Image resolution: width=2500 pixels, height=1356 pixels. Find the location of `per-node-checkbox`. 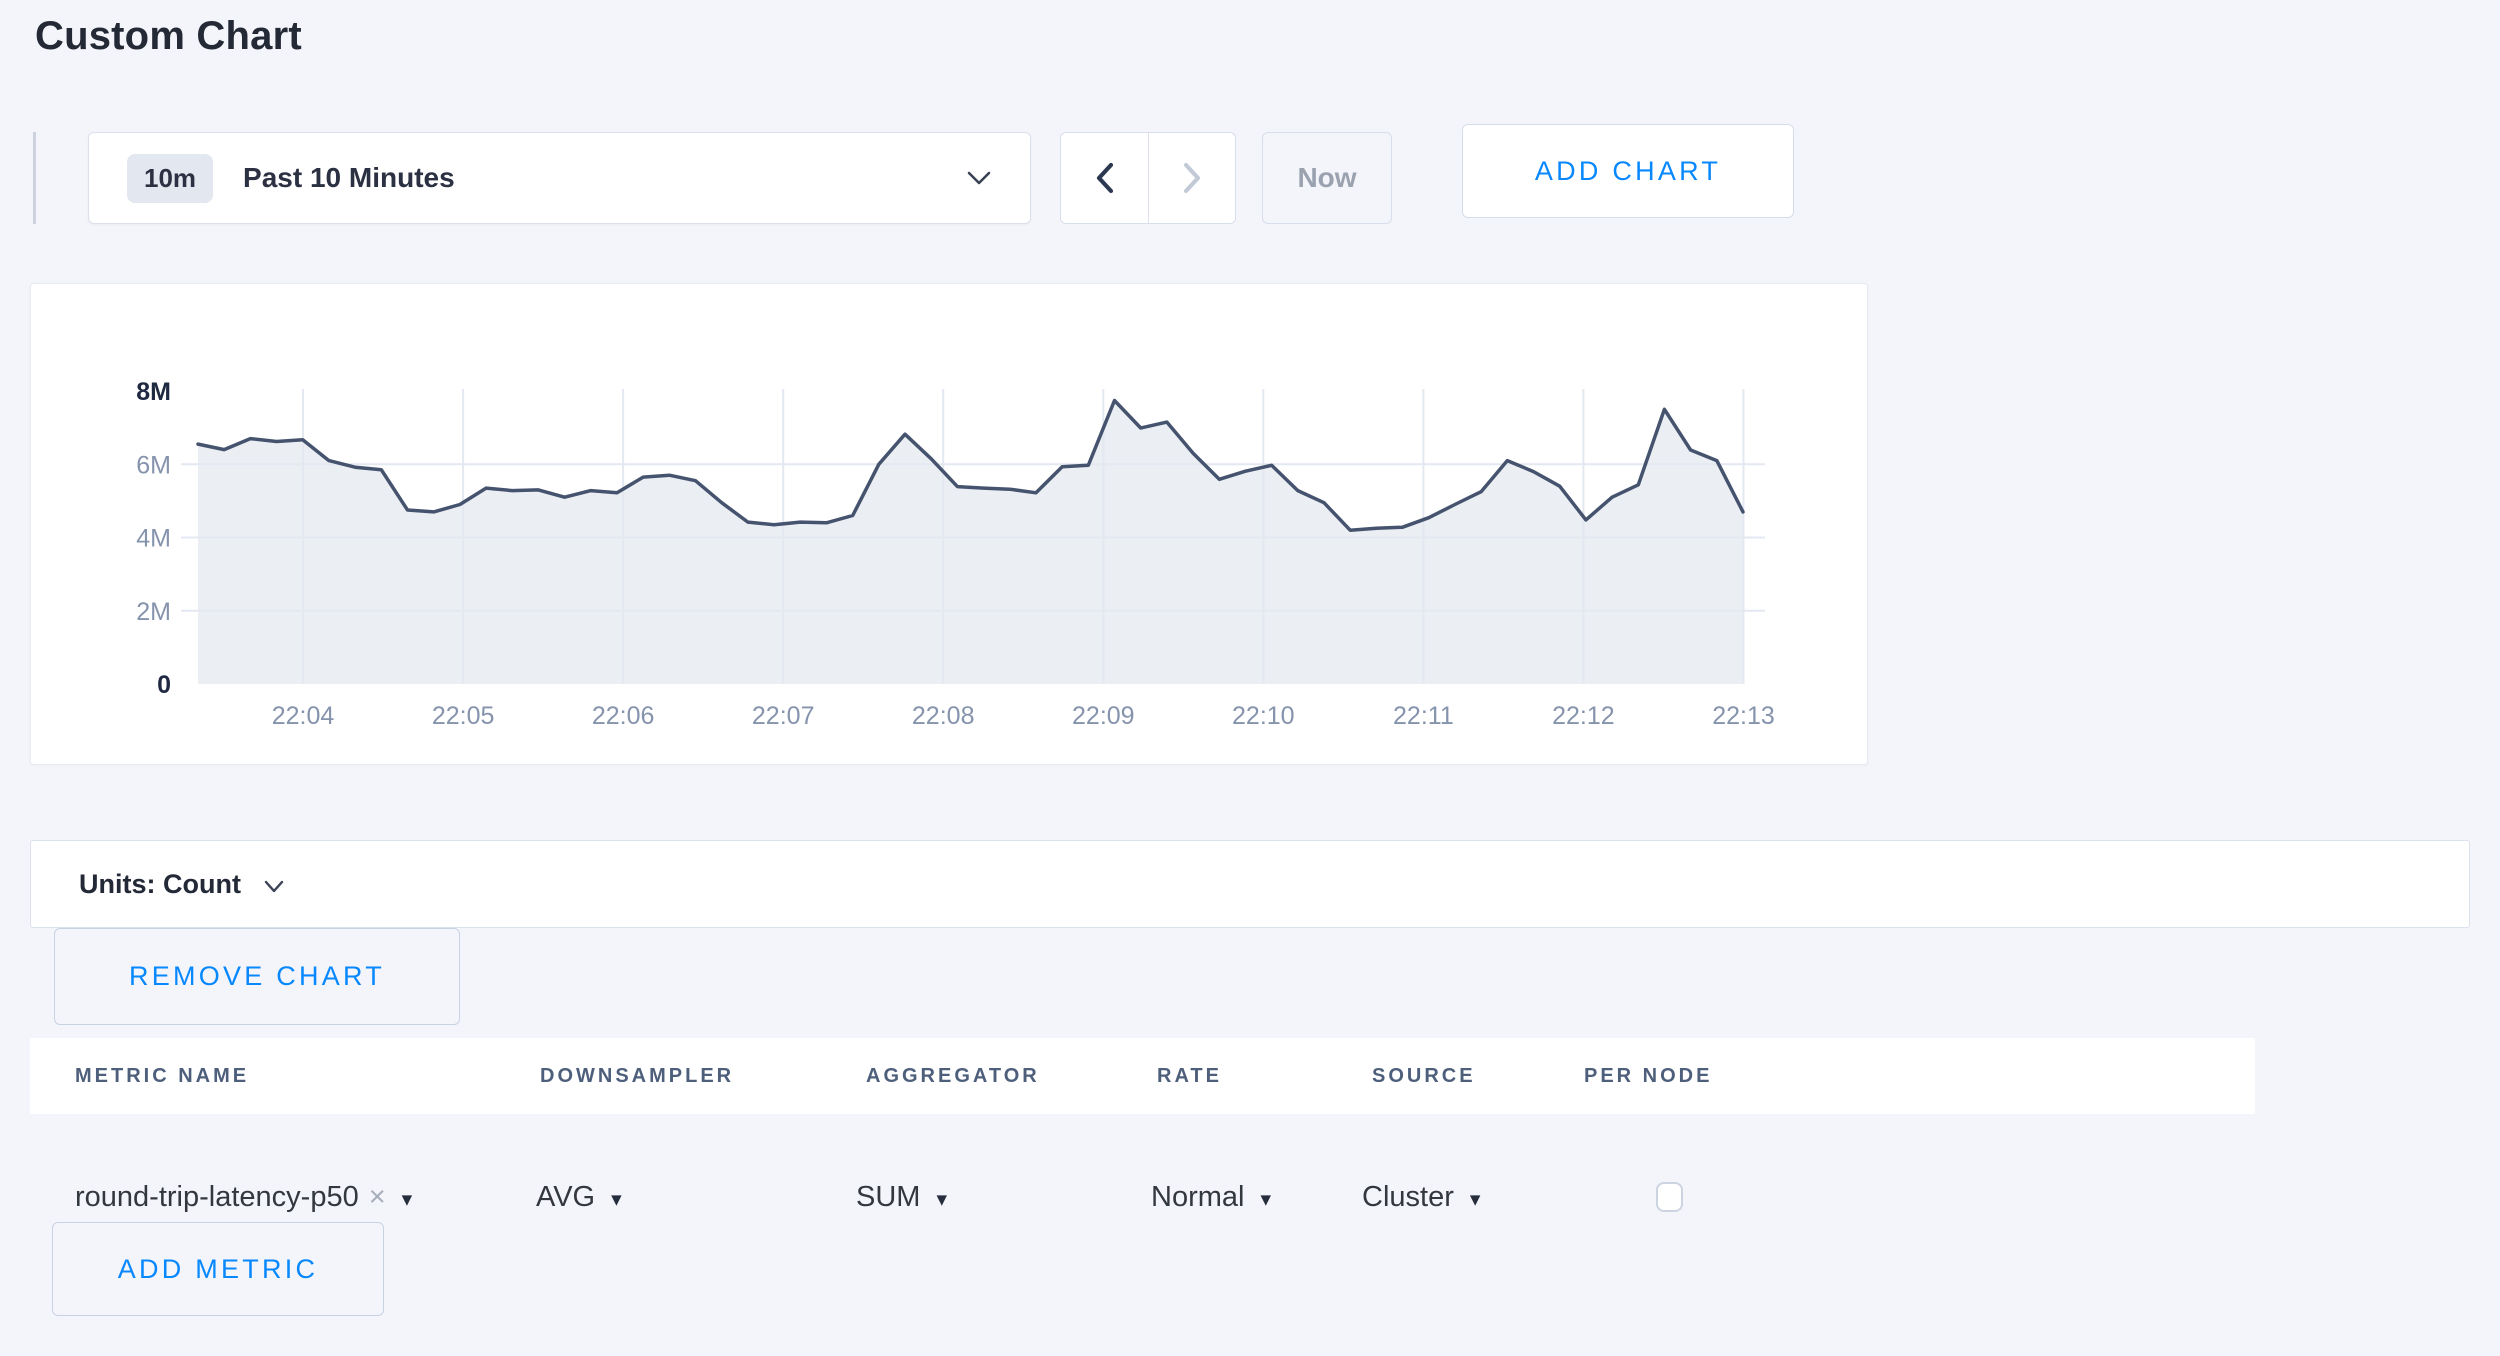

per-node-checkbox is located at coordinates (1669, 1197).